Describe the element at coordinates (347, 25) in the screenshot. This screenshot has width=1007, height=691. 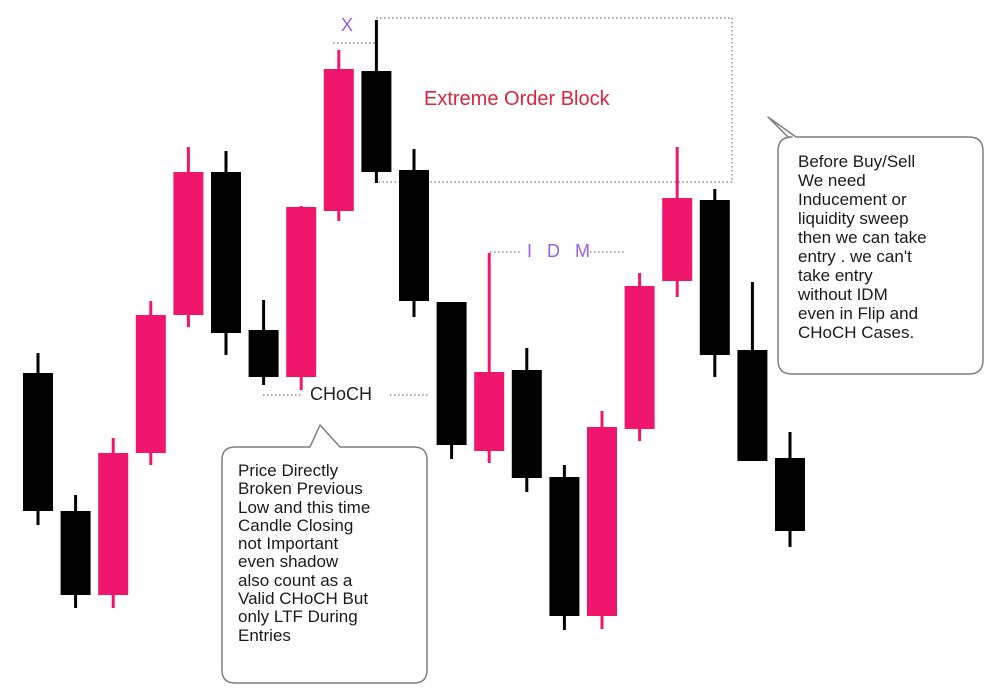
I see `x-marker-label: X` at that location.